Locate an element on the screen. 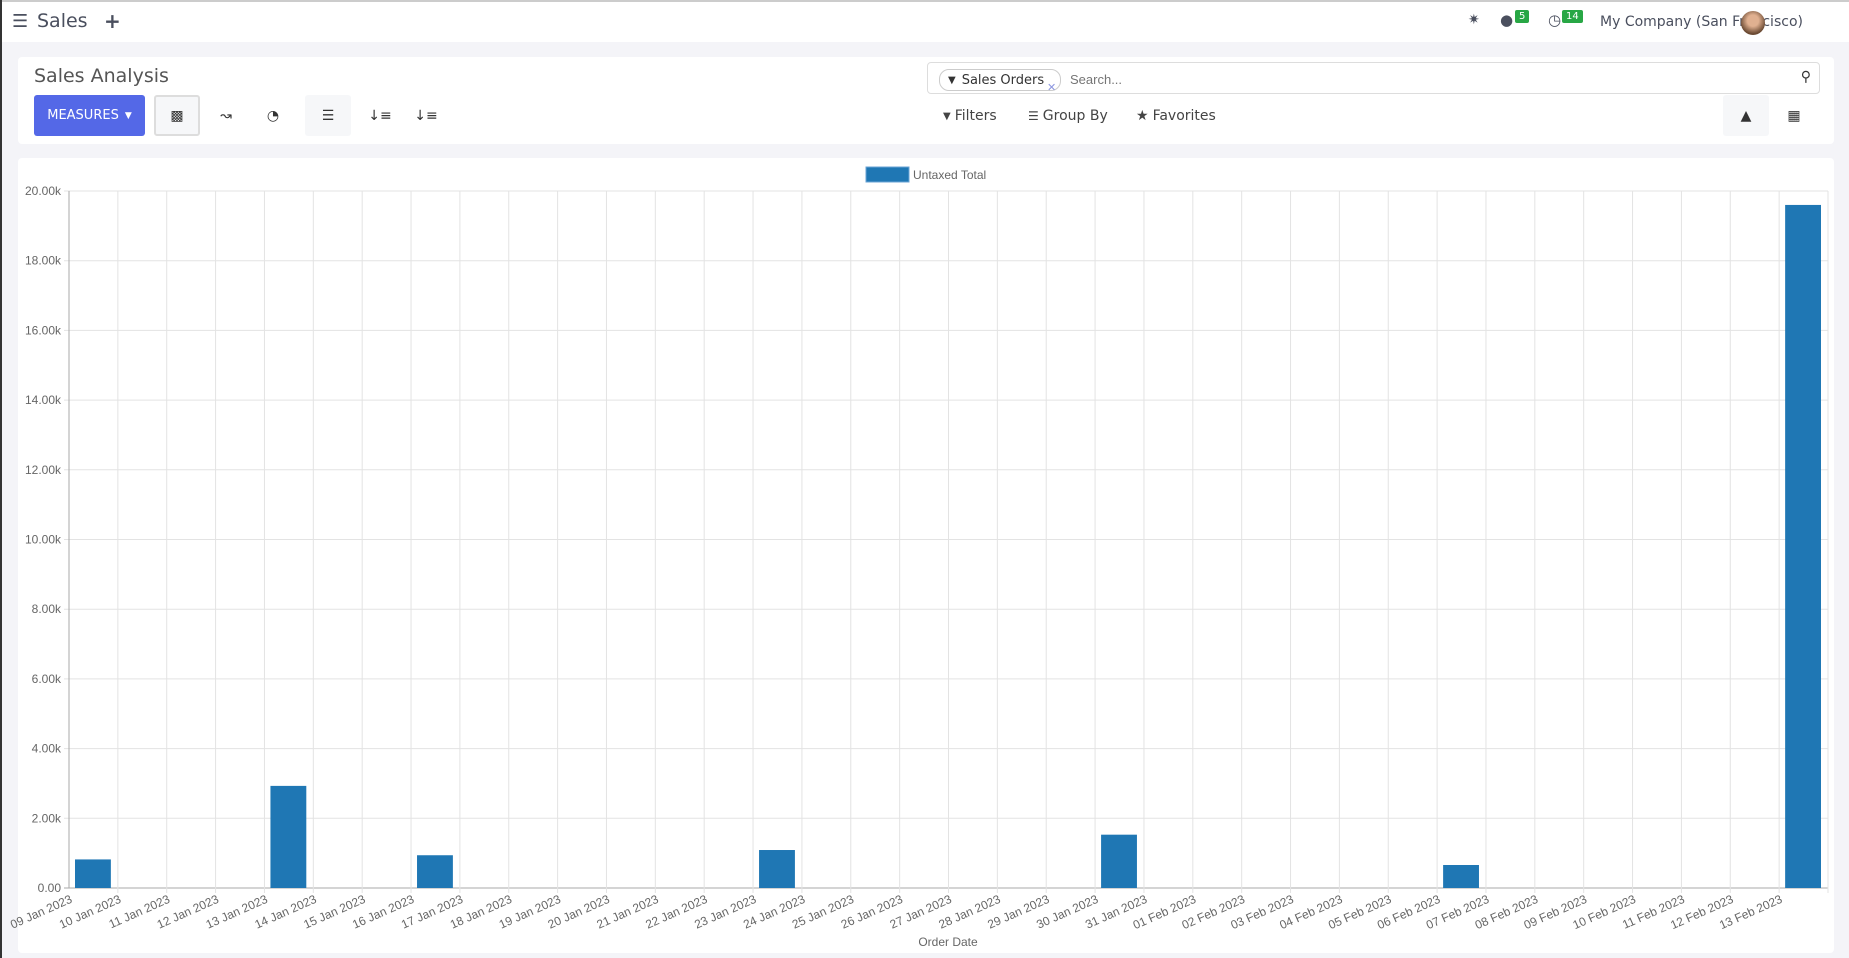 The width and height of the screenshot is (1849, 958). favorites-button: ★ Favorites is located at coordinates (1176, 116).